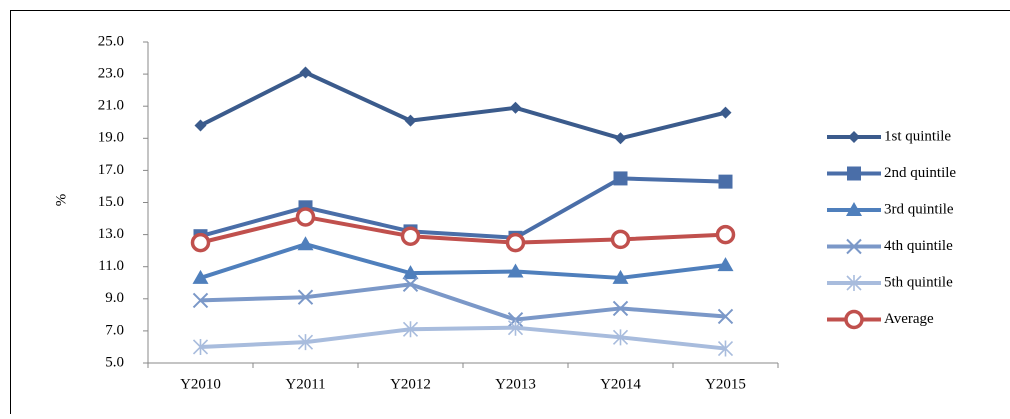 The width and height of the screenshot is (1010, 419). Describe the element at coordinates (111, 41) in the screenshot. I see `y-tick-label: 25.0` at that location.